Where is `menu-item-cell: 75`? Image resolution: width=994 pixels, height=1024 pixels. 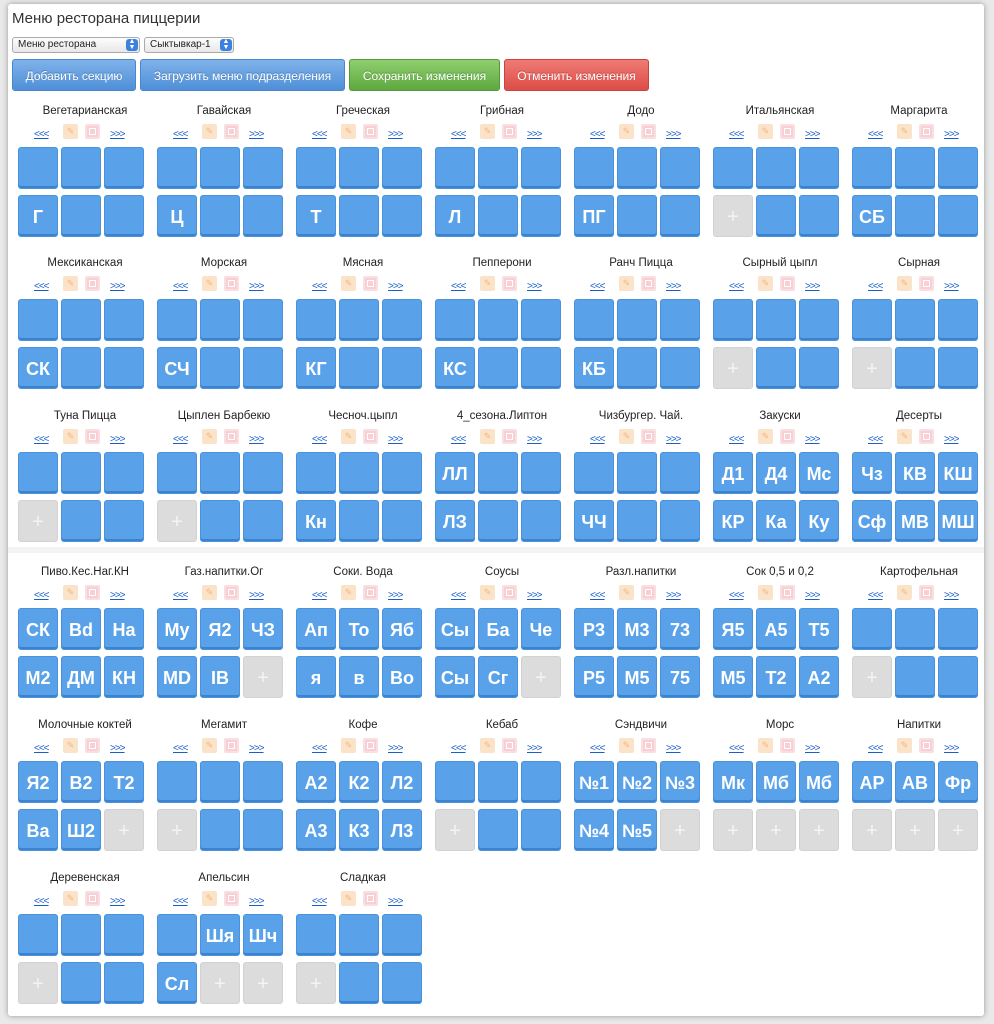 menu-item-cell: 75 is located at coordinates (680, 677).